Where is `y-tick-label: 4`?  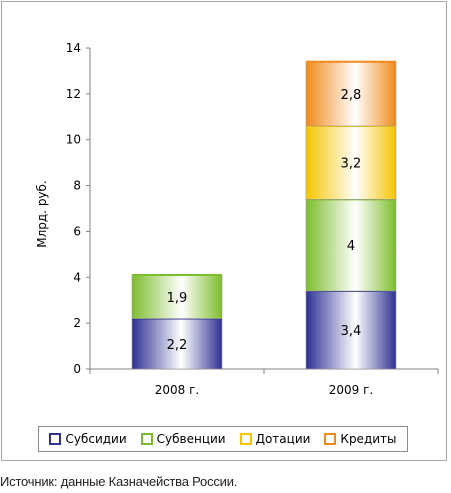
y-tick-label: 4 is located at coordinates (77, 277).